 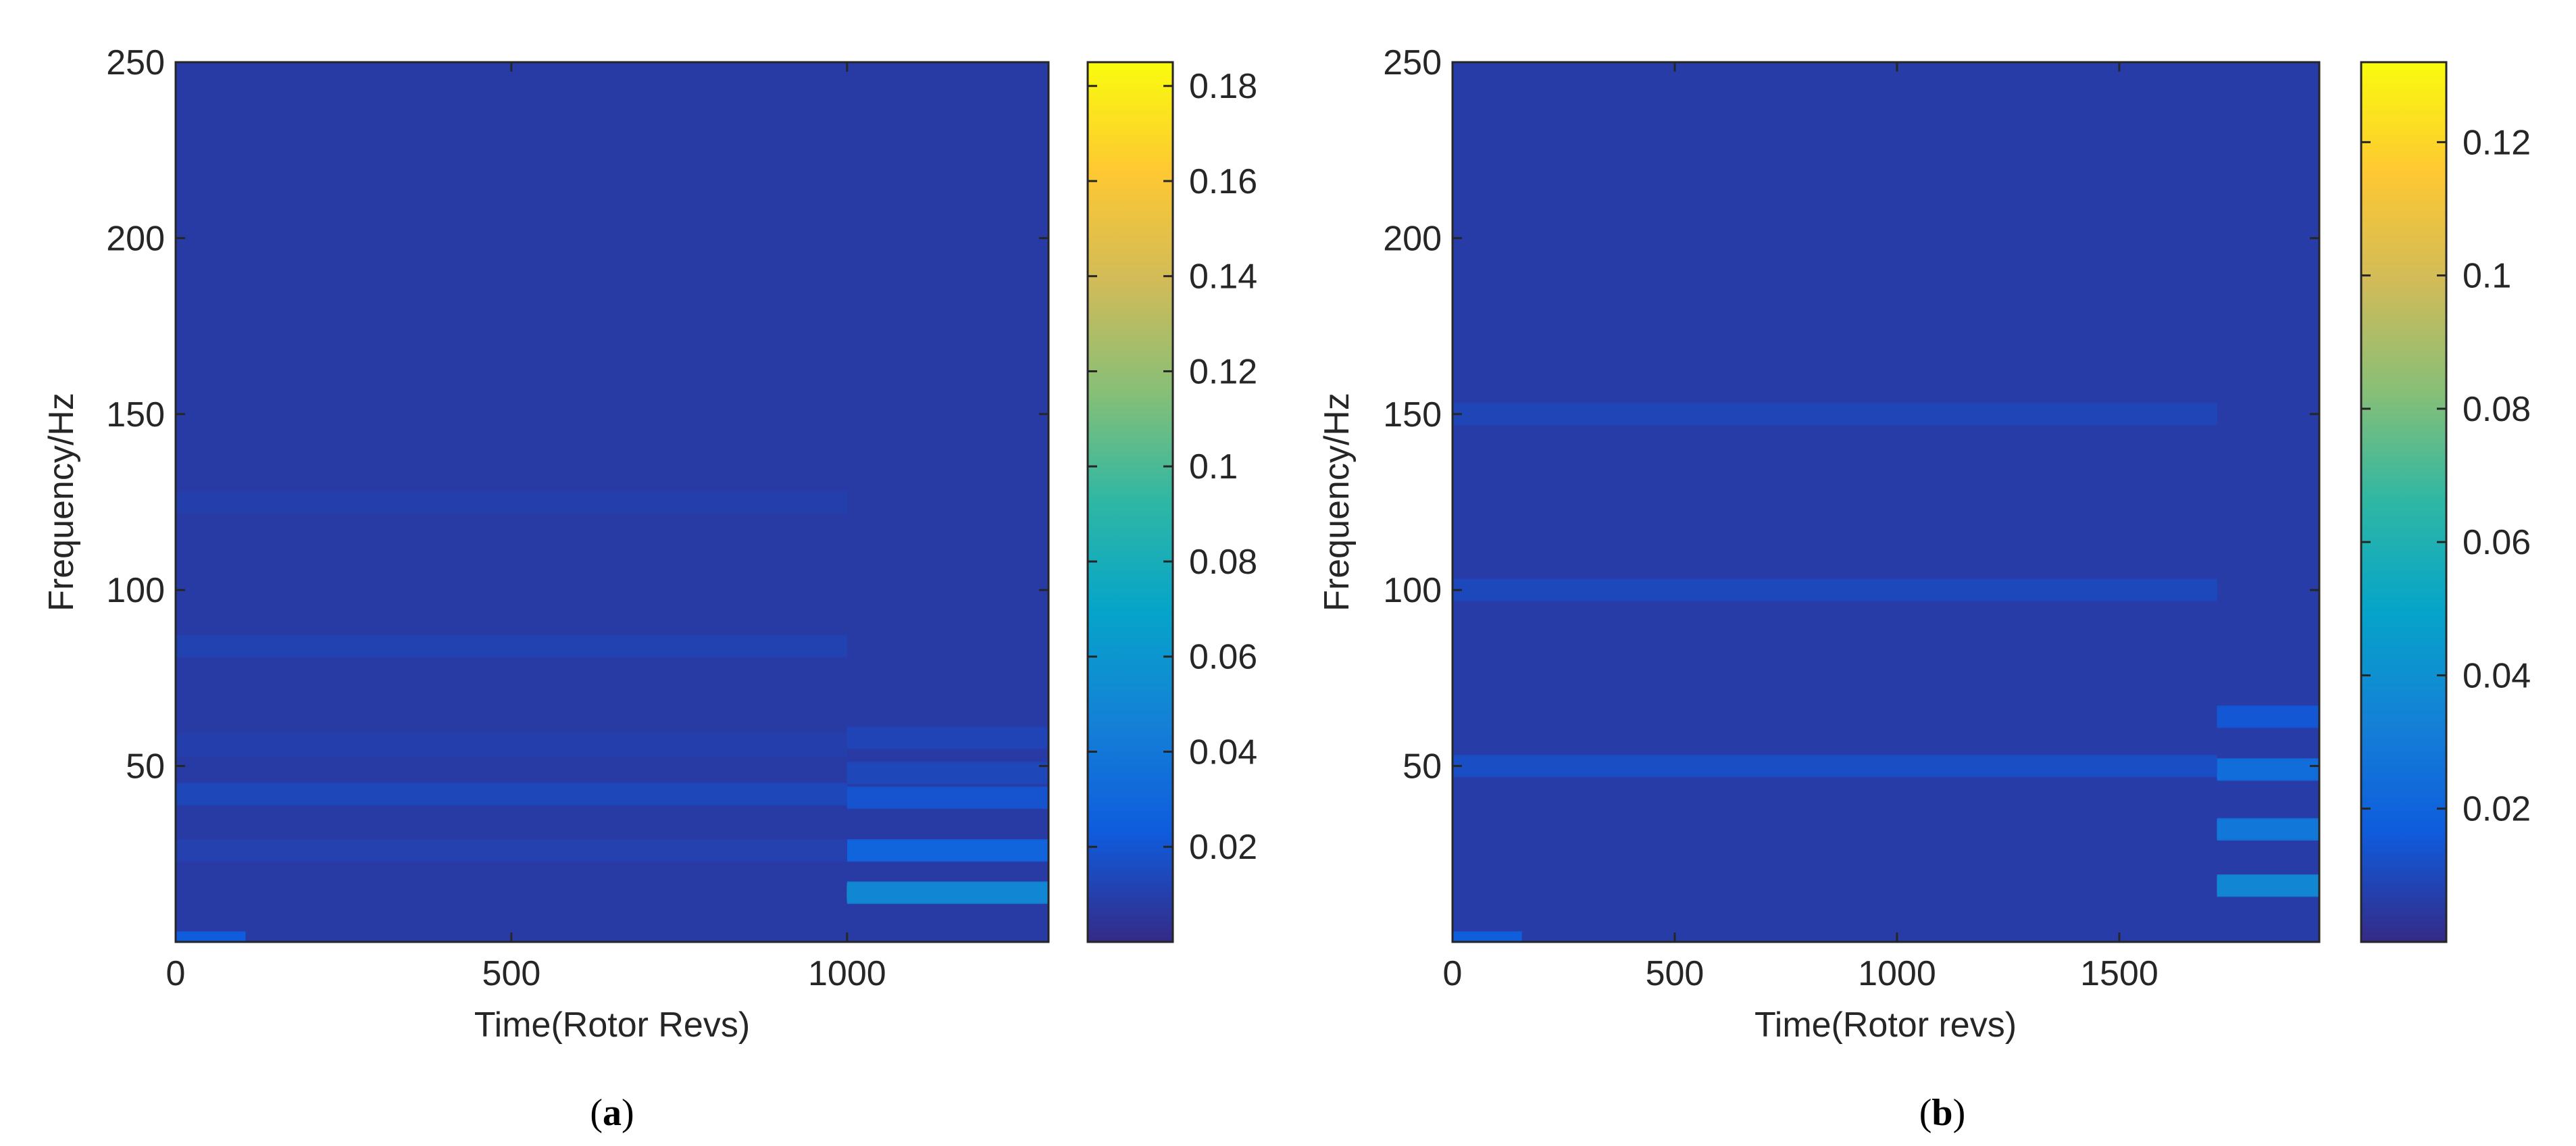 What do you see at coordinates (135, 414) in the screenshot?
I see `y-tick-label-a-2: 150` at bounding box center [135, 414].